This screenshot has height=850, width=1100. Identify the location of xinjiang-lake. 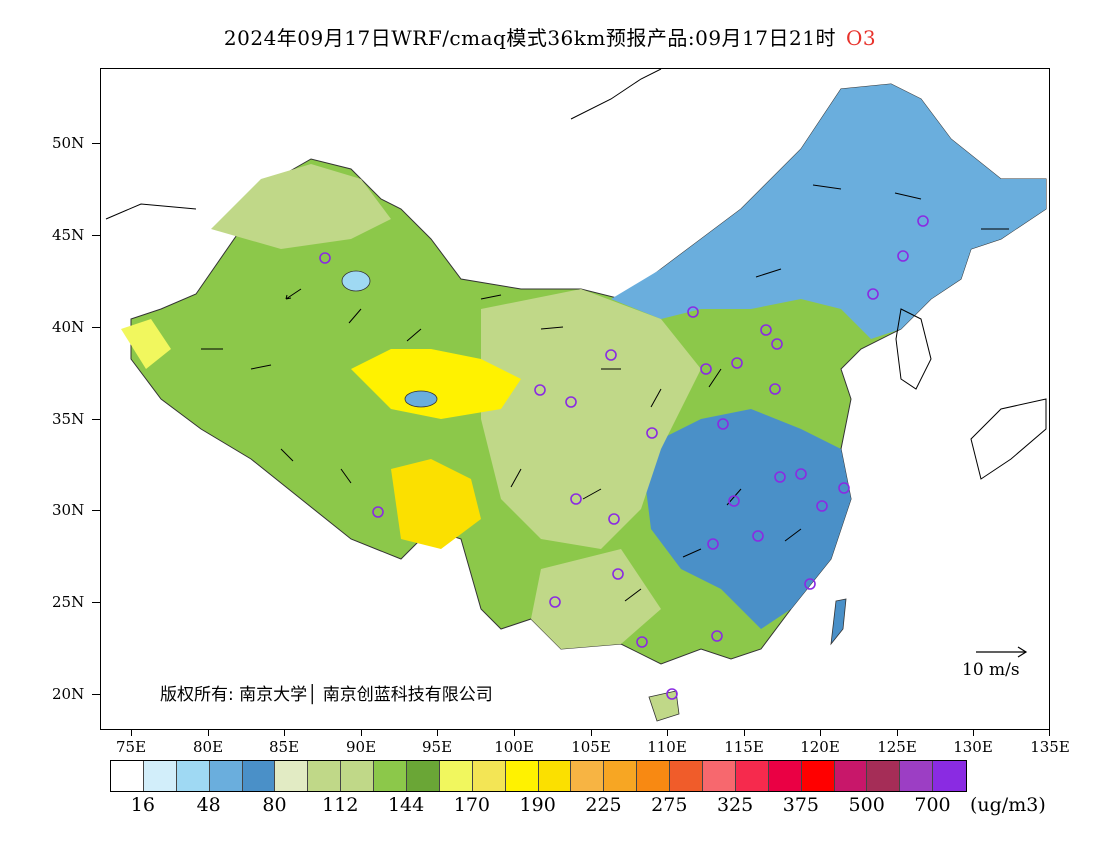
(356, 281).